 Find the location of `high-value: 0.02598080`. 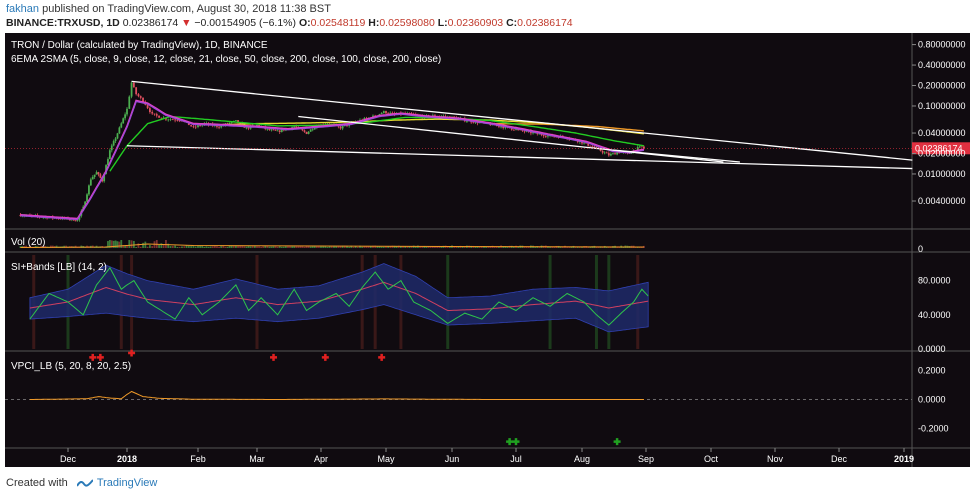

high-value: 0.02598080 is located at coordinates (407, 23).